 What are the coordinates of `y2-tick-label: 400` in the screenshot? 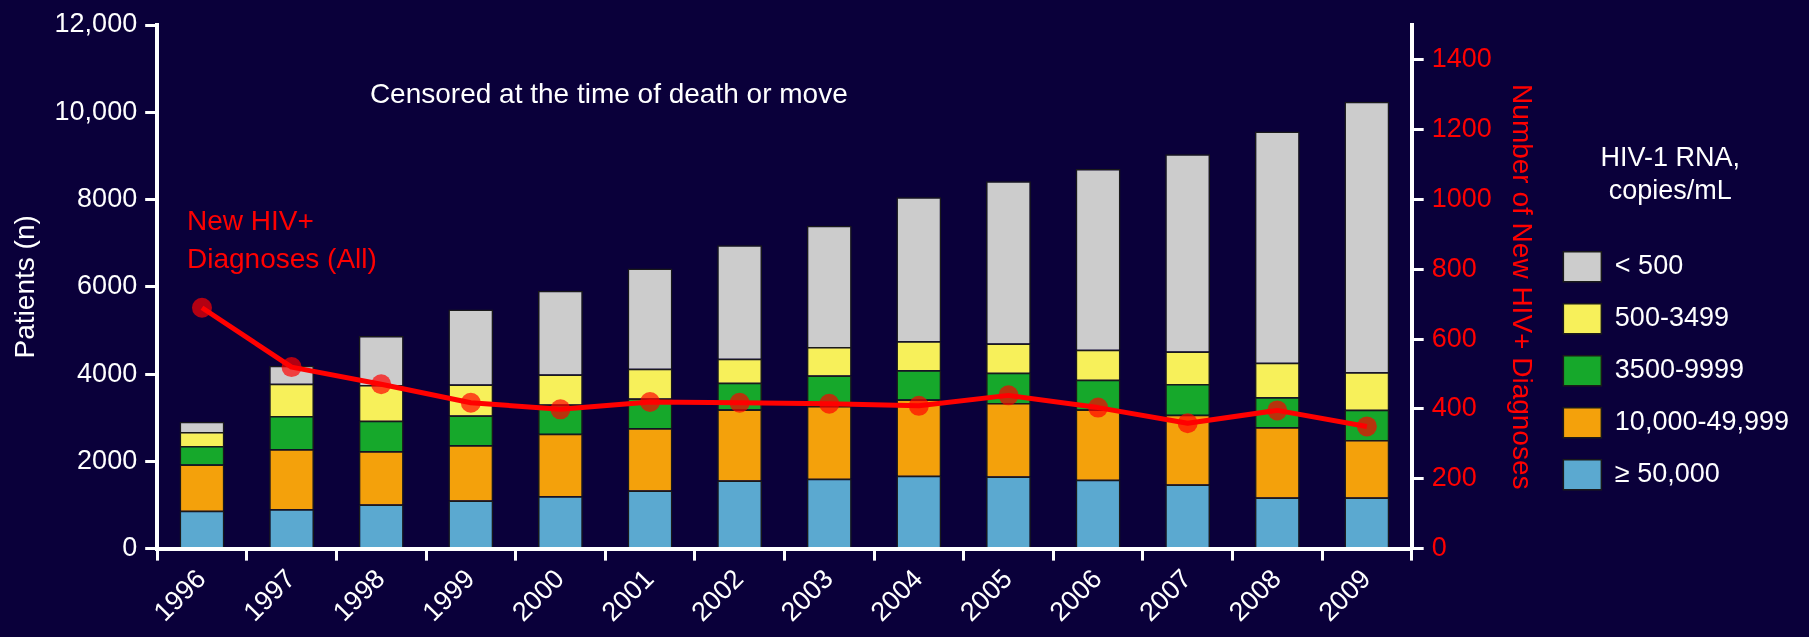 It's located at (1454, 407).